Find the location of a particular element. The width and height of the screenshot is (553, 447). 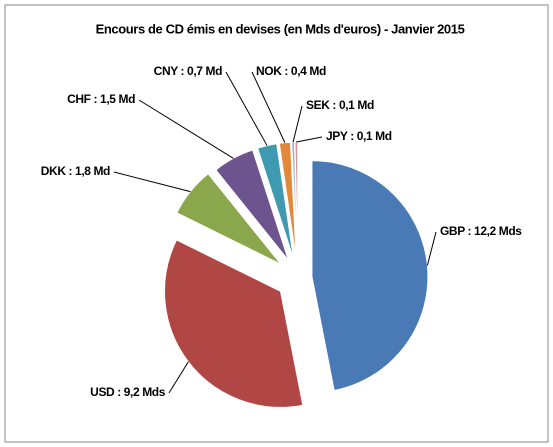

slice-label: CHF : 1,5 Md is located at coordinates (101, 99).